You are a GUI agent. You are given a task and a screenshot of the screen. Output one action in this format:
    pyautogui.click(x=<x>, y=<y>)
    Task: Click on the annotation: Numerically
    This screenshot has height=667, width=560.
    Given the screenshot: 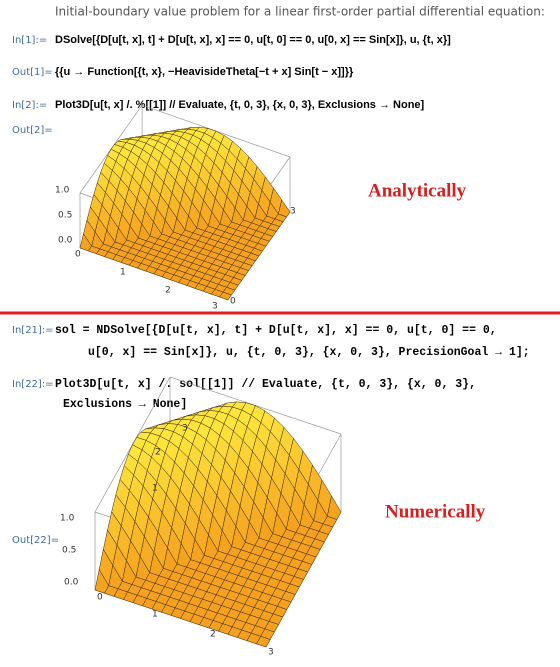 What is the action you would take?
    pyautogui.click(x=435, y=511)
    